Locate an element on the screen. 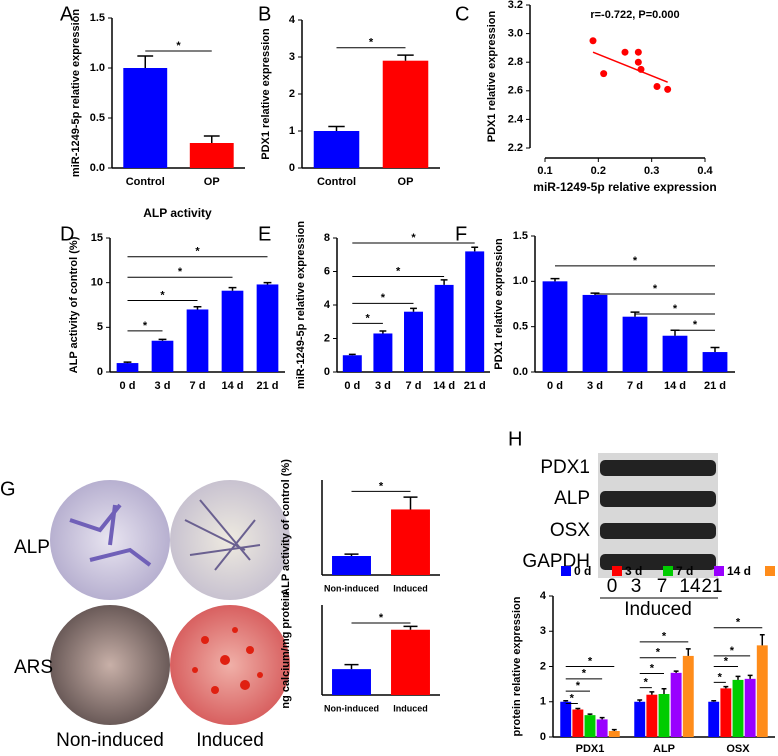 The height and width of the screenshot is (756, 778). y-tick-label: 1 is located at coordinates (292, 131).